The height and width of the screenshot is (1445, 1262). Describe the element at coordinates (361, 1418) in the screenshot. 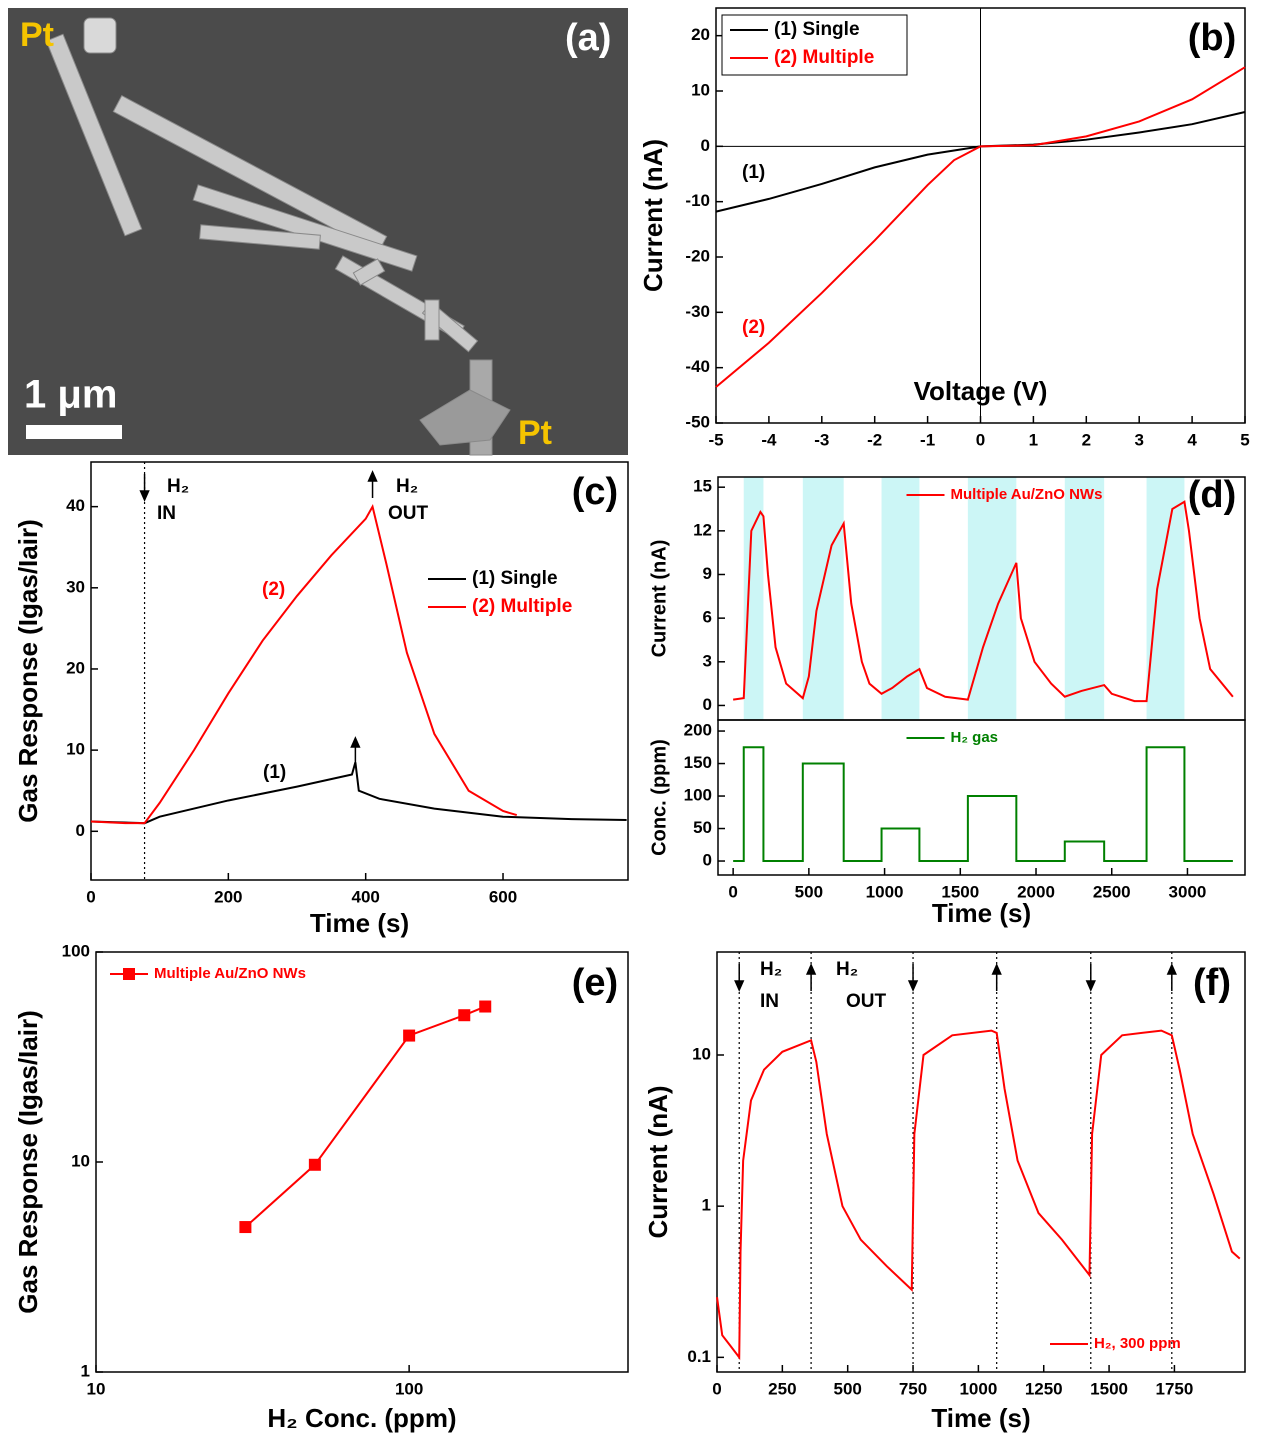

I see `x-axis-label: H₂ Conc. (ppm)` at that location.